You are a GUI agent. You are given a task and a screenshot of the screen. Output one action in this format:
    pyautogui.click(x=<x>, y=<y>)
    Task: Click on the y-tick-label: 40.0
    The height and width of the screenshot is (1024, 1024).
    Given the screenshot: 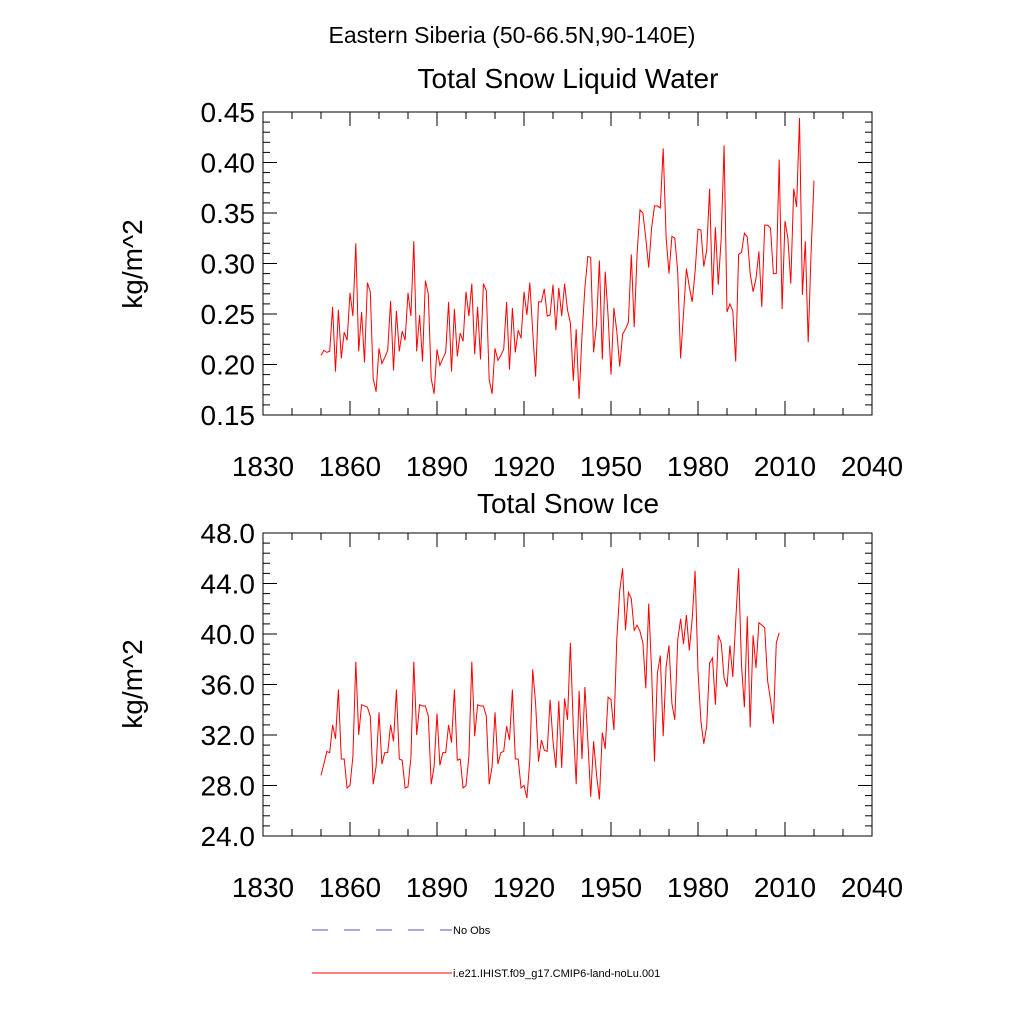 What is the action you would take?
    pyautogui.click(x=228, y=634)
    